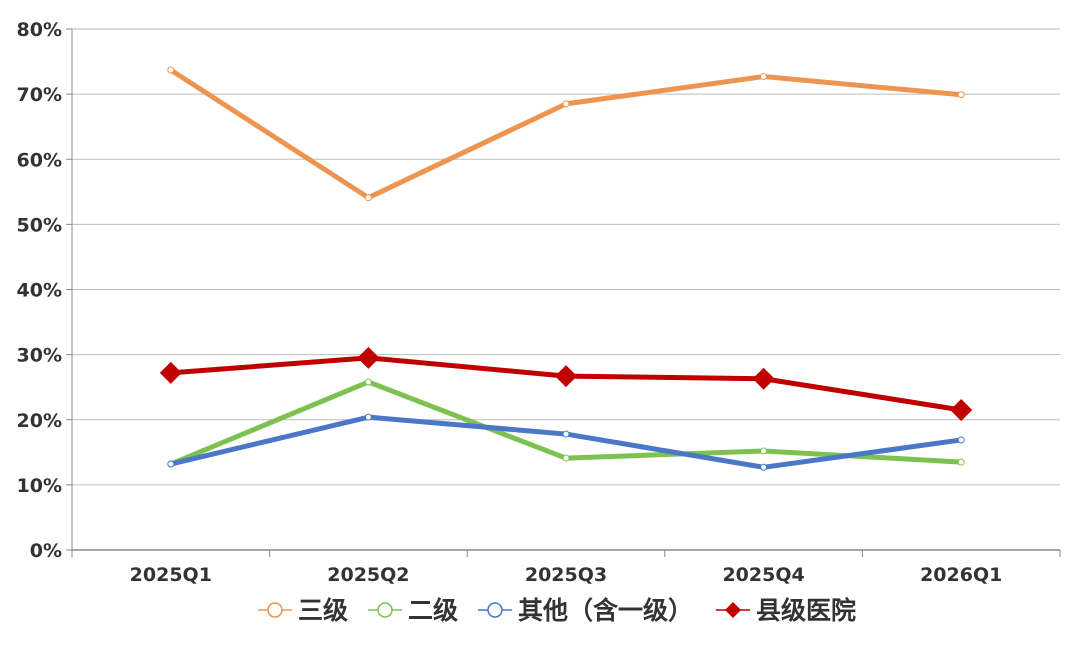  I want to click on legend-label: 县级医院, so click(806, 610).